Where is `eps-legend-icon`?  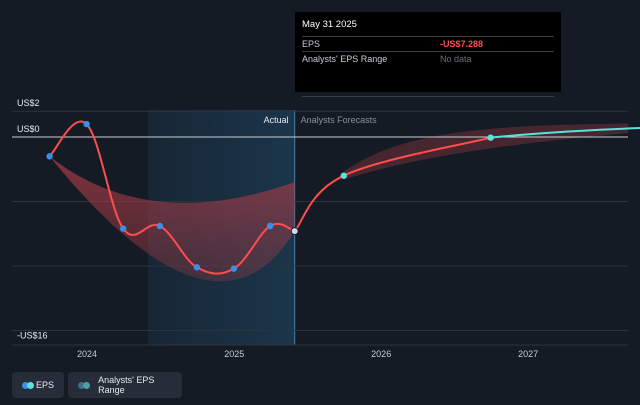
eps-legend-icon is located at coordinates (28, 385).